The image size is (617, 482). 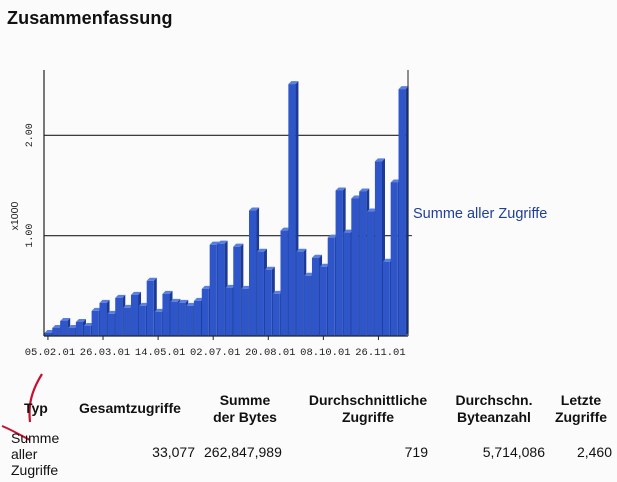 I want to click on cell-typ: Summe aller Zugriffe, so click(x=35, y=454).